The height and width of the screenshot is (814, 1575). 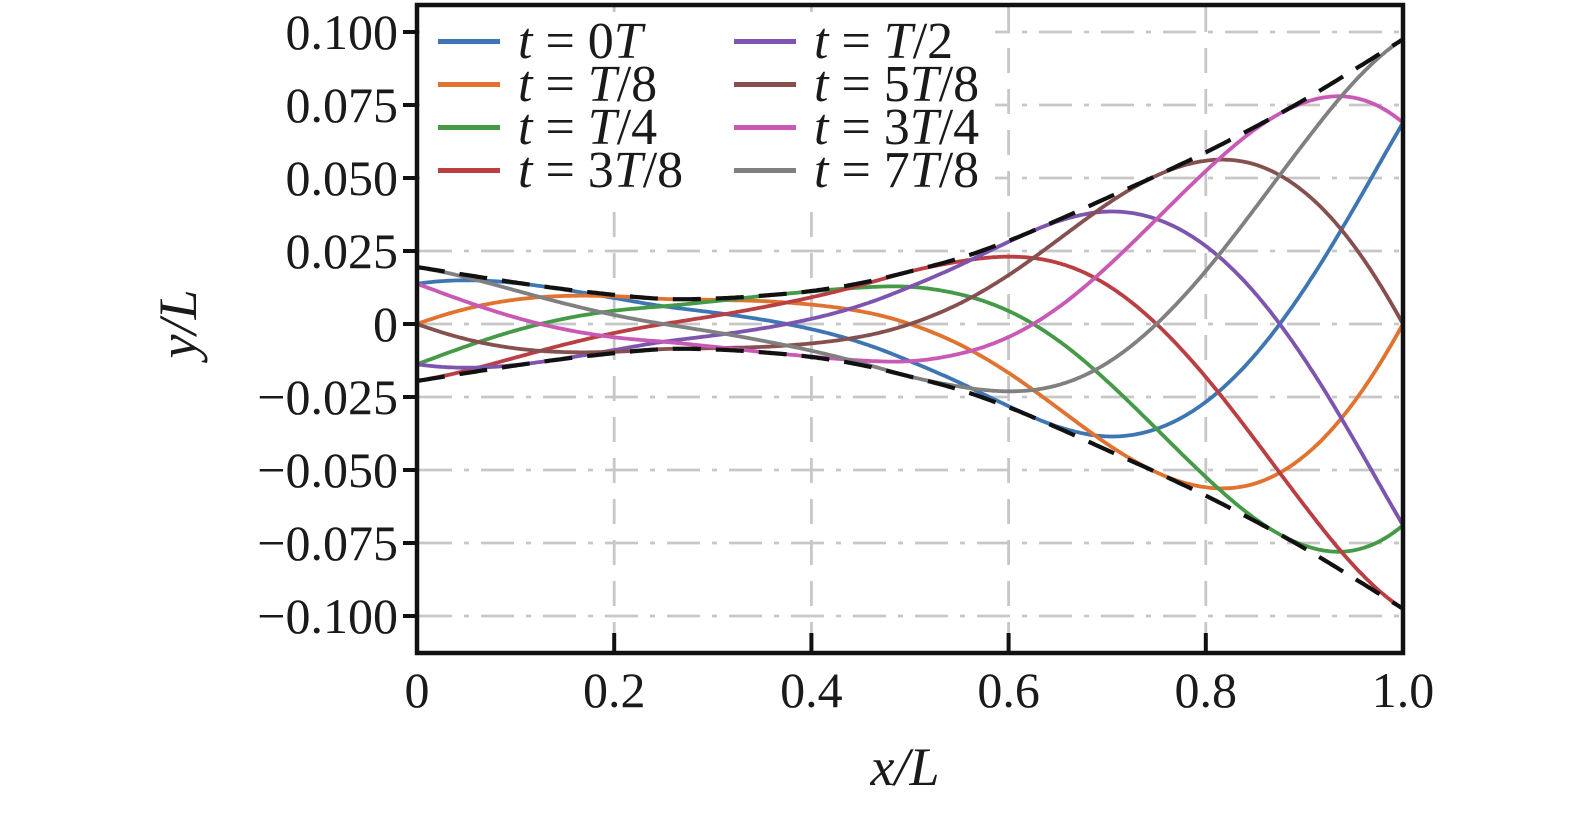 What do you see at coordinates (327, 543) in the screenshot?
I see `y-tick-label: −0.075` at bounding box center [327, 543].